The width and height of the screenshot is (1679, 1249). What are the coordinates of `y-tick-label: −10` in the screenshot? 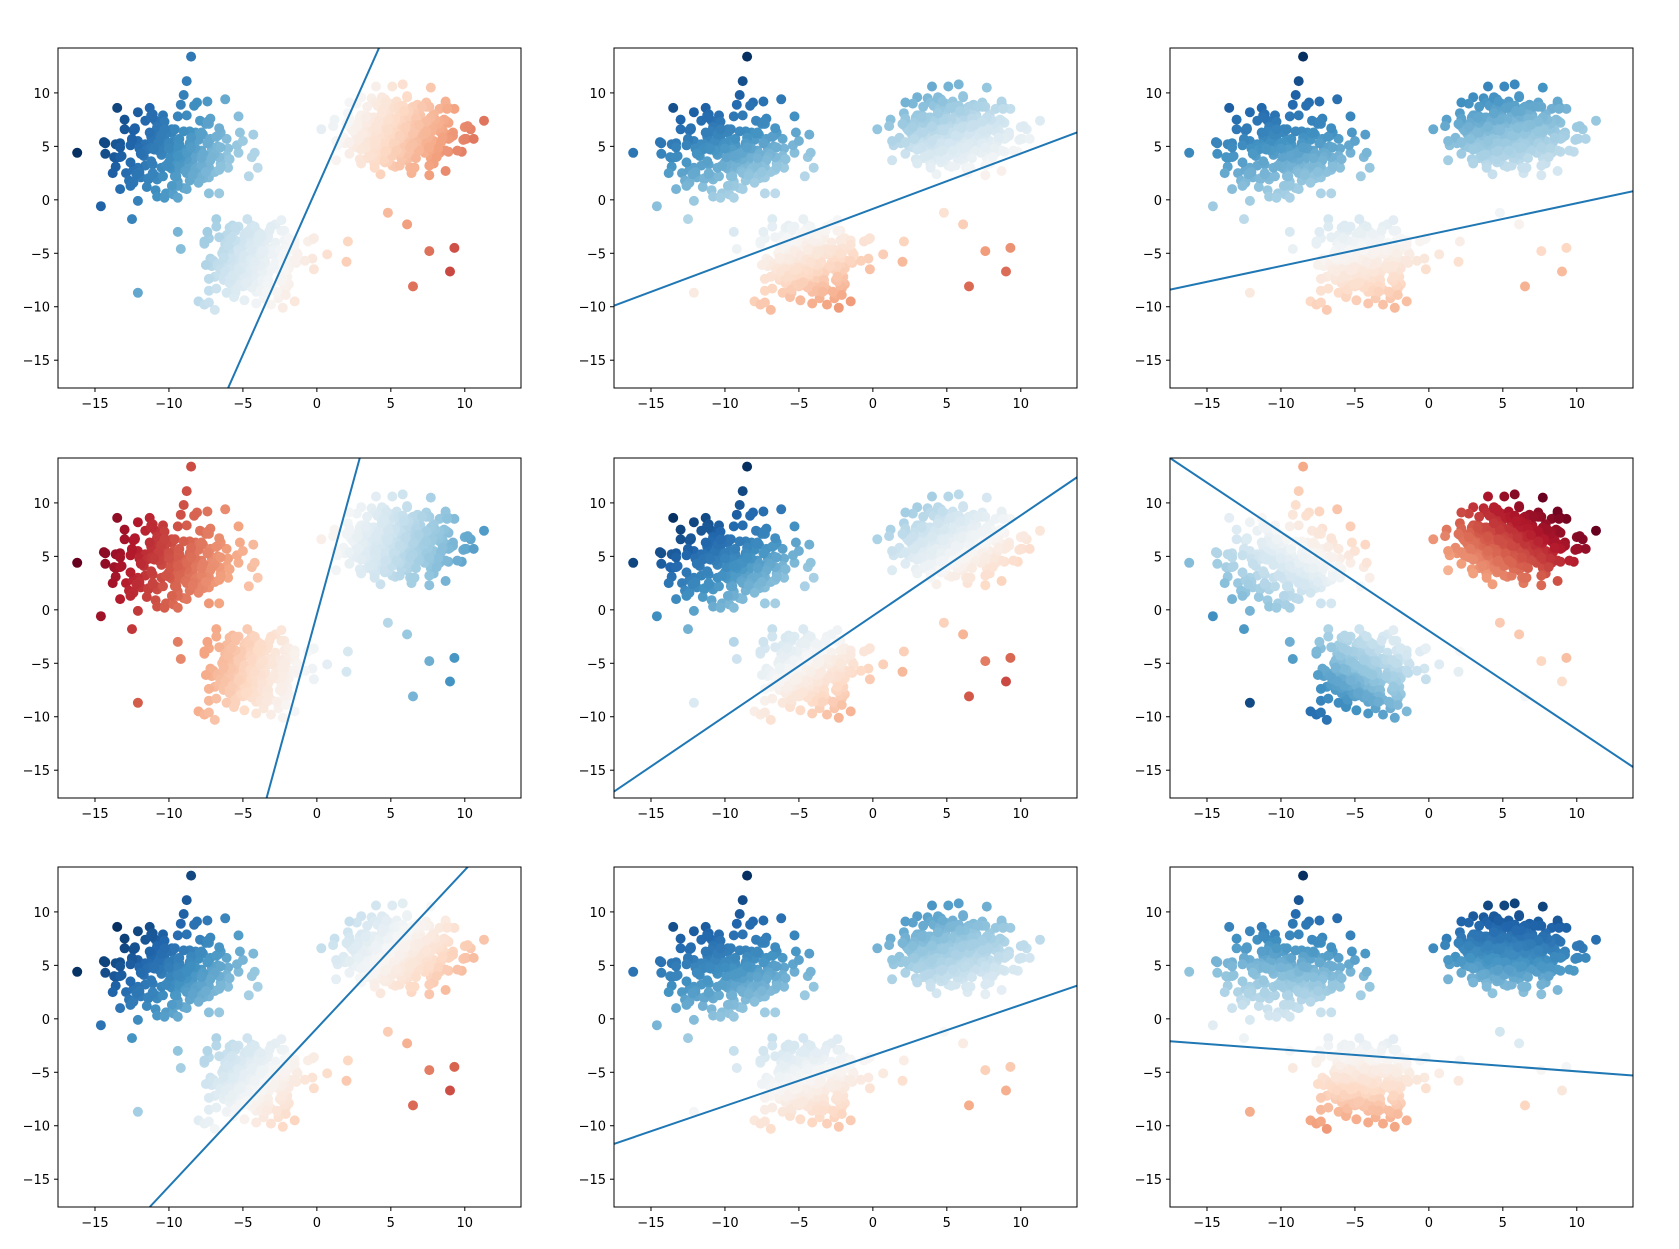 It's located at (1148, 308).